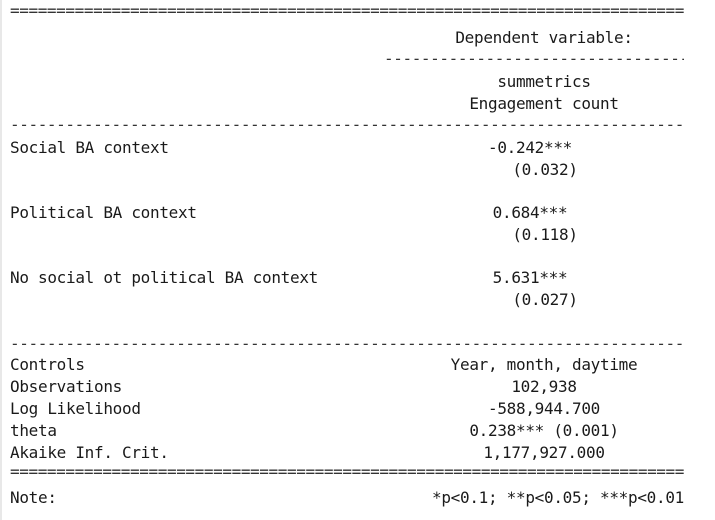  I want to click on stat-value: 102,938, so click(544, 386).